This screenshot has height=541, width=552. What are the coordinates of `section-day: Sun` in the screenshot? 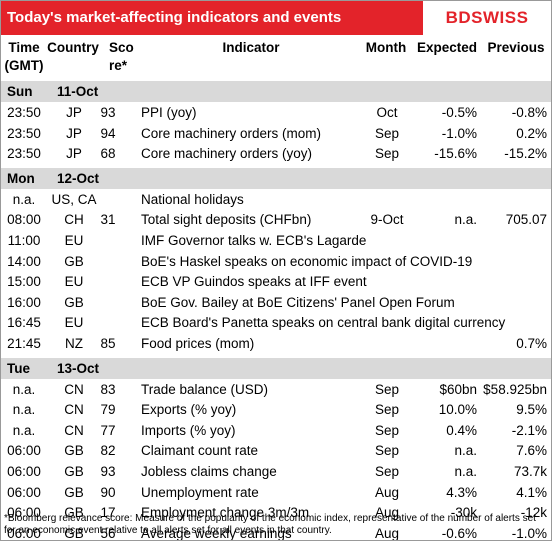 It's located at (20, 91).